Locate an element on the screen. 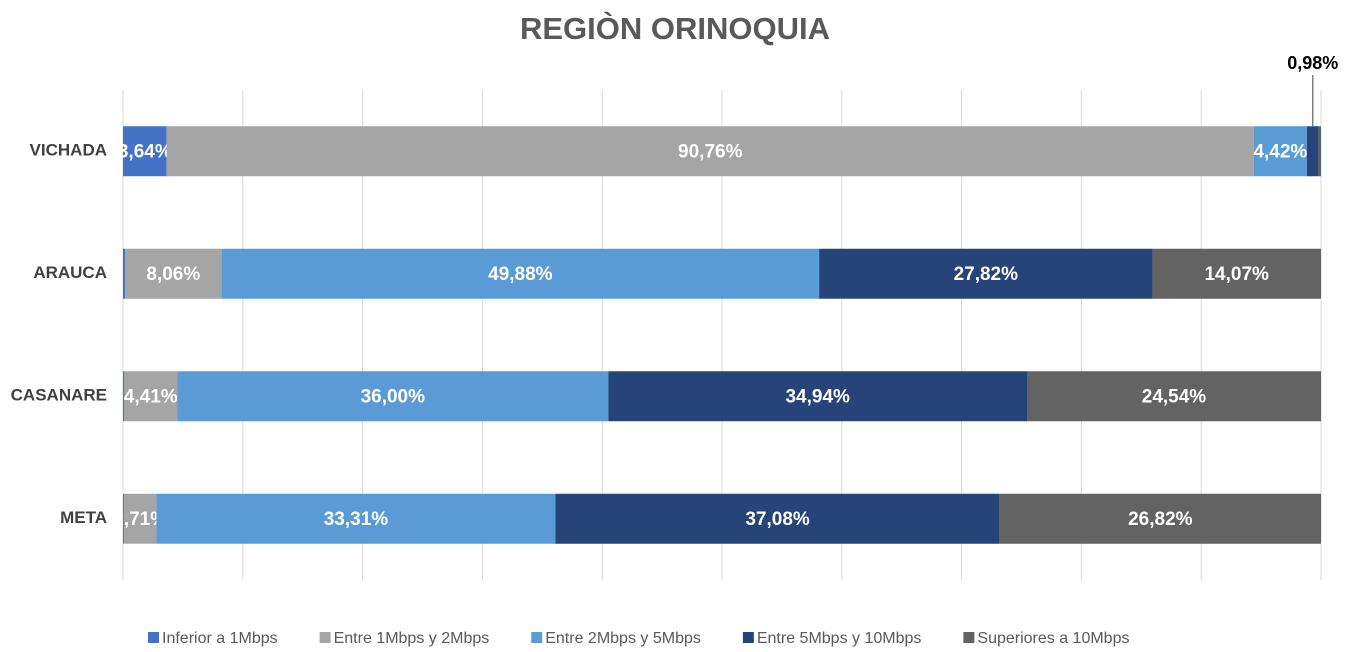 Image resolution: width=1349 pixels, height=652 pixels. category-label: VICHADA is located at coordinates (68, 150).